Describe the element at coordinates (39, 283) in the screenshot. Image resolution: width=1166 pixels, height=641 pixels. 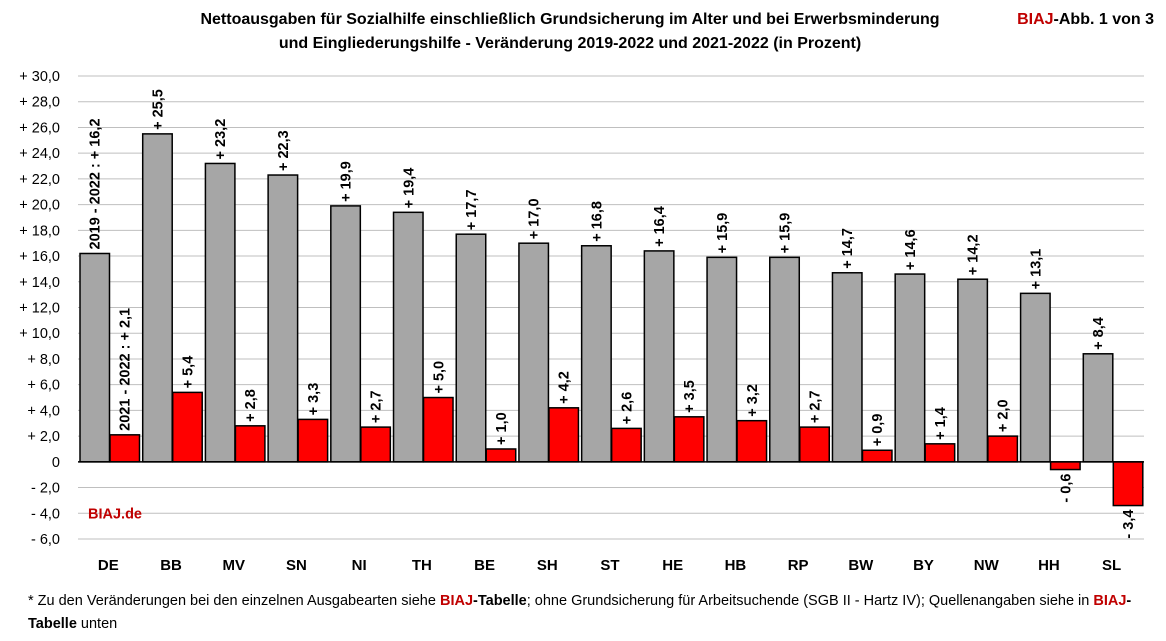
I see `y-tick-label: + 14,0` at that location.